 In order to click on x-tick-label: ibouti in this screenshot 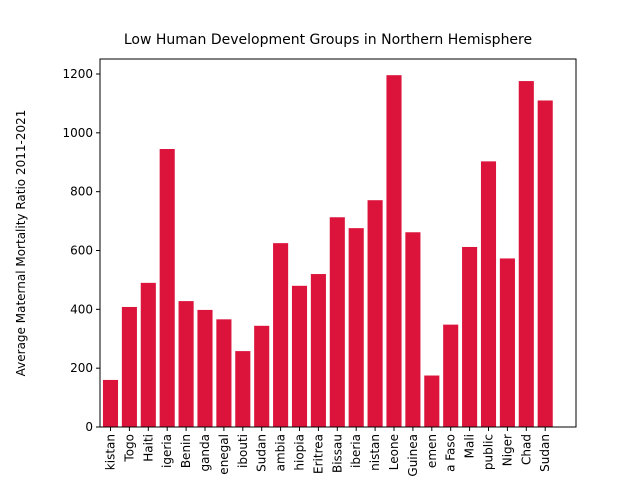, I will do `click(243, 451)`.